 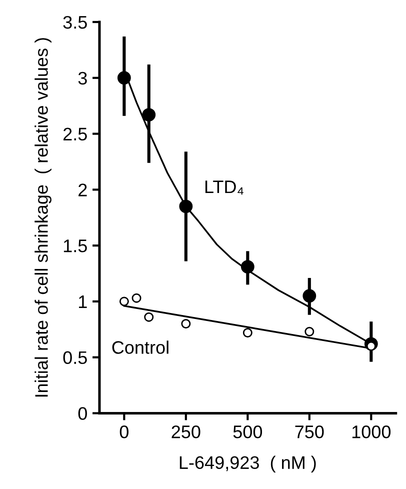 What do you see at coordinates (124, 431) in the screenshot?
I see `x-tick-label: 0` at bounding box center [124, 431].